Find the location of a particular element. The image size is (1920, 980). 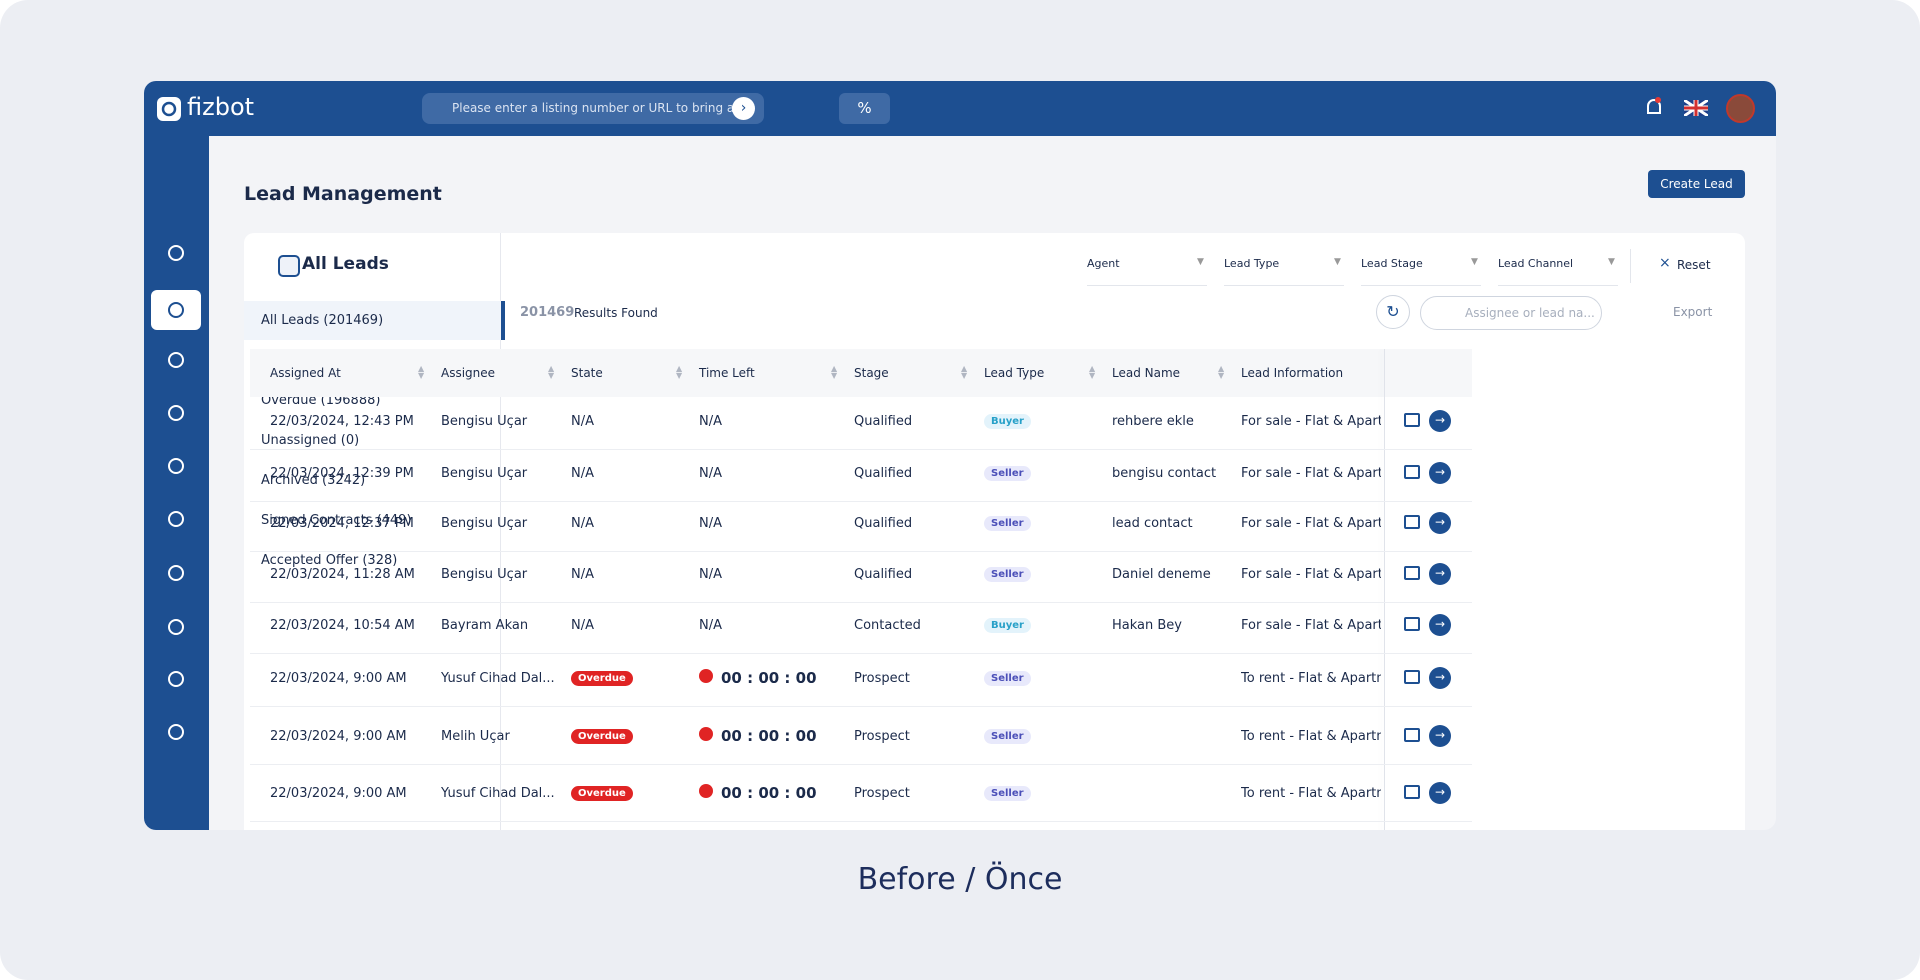

list-item: All Leads (201469) is located at coordinates (322, 320).